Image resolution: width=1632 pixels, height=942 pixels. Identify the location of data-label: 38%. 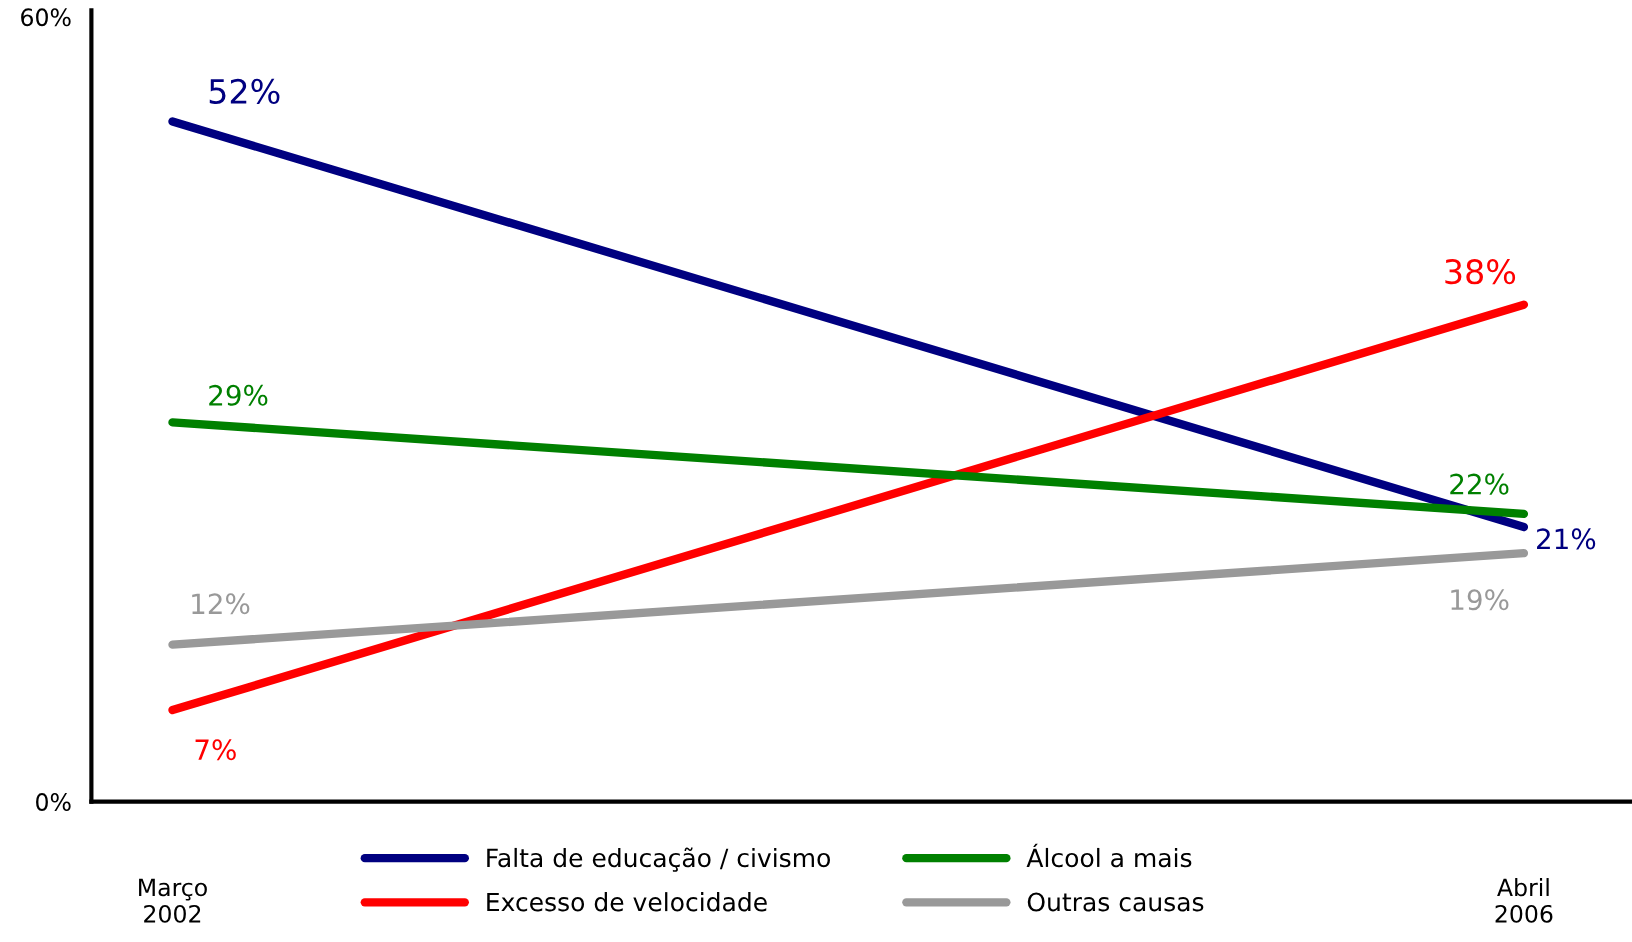
(1480, 272).